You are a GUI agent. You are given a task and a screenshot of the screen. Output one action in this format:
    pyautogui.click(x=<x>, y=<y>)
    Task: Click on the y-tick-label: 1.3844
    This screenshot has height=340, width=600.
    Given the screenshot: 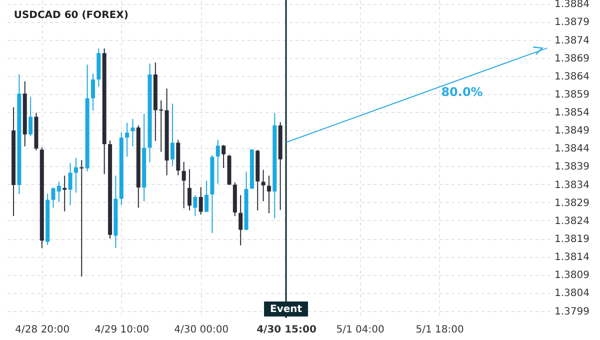 What is the action you would take?
    pyautogui.click(x=572, y=149)
    